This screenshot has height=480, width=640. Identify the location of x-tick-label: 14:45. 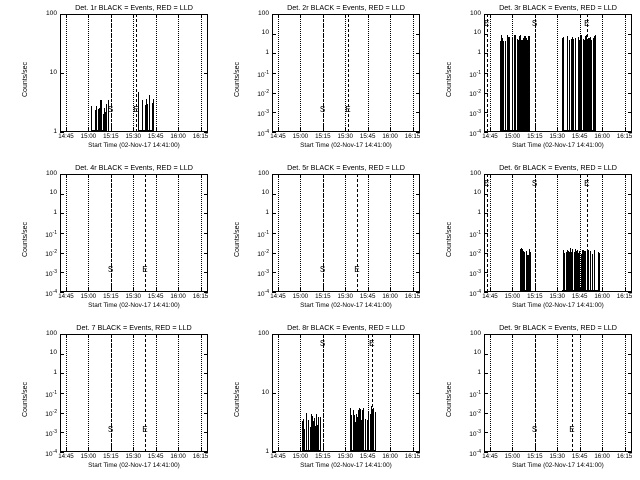
(490, 136).